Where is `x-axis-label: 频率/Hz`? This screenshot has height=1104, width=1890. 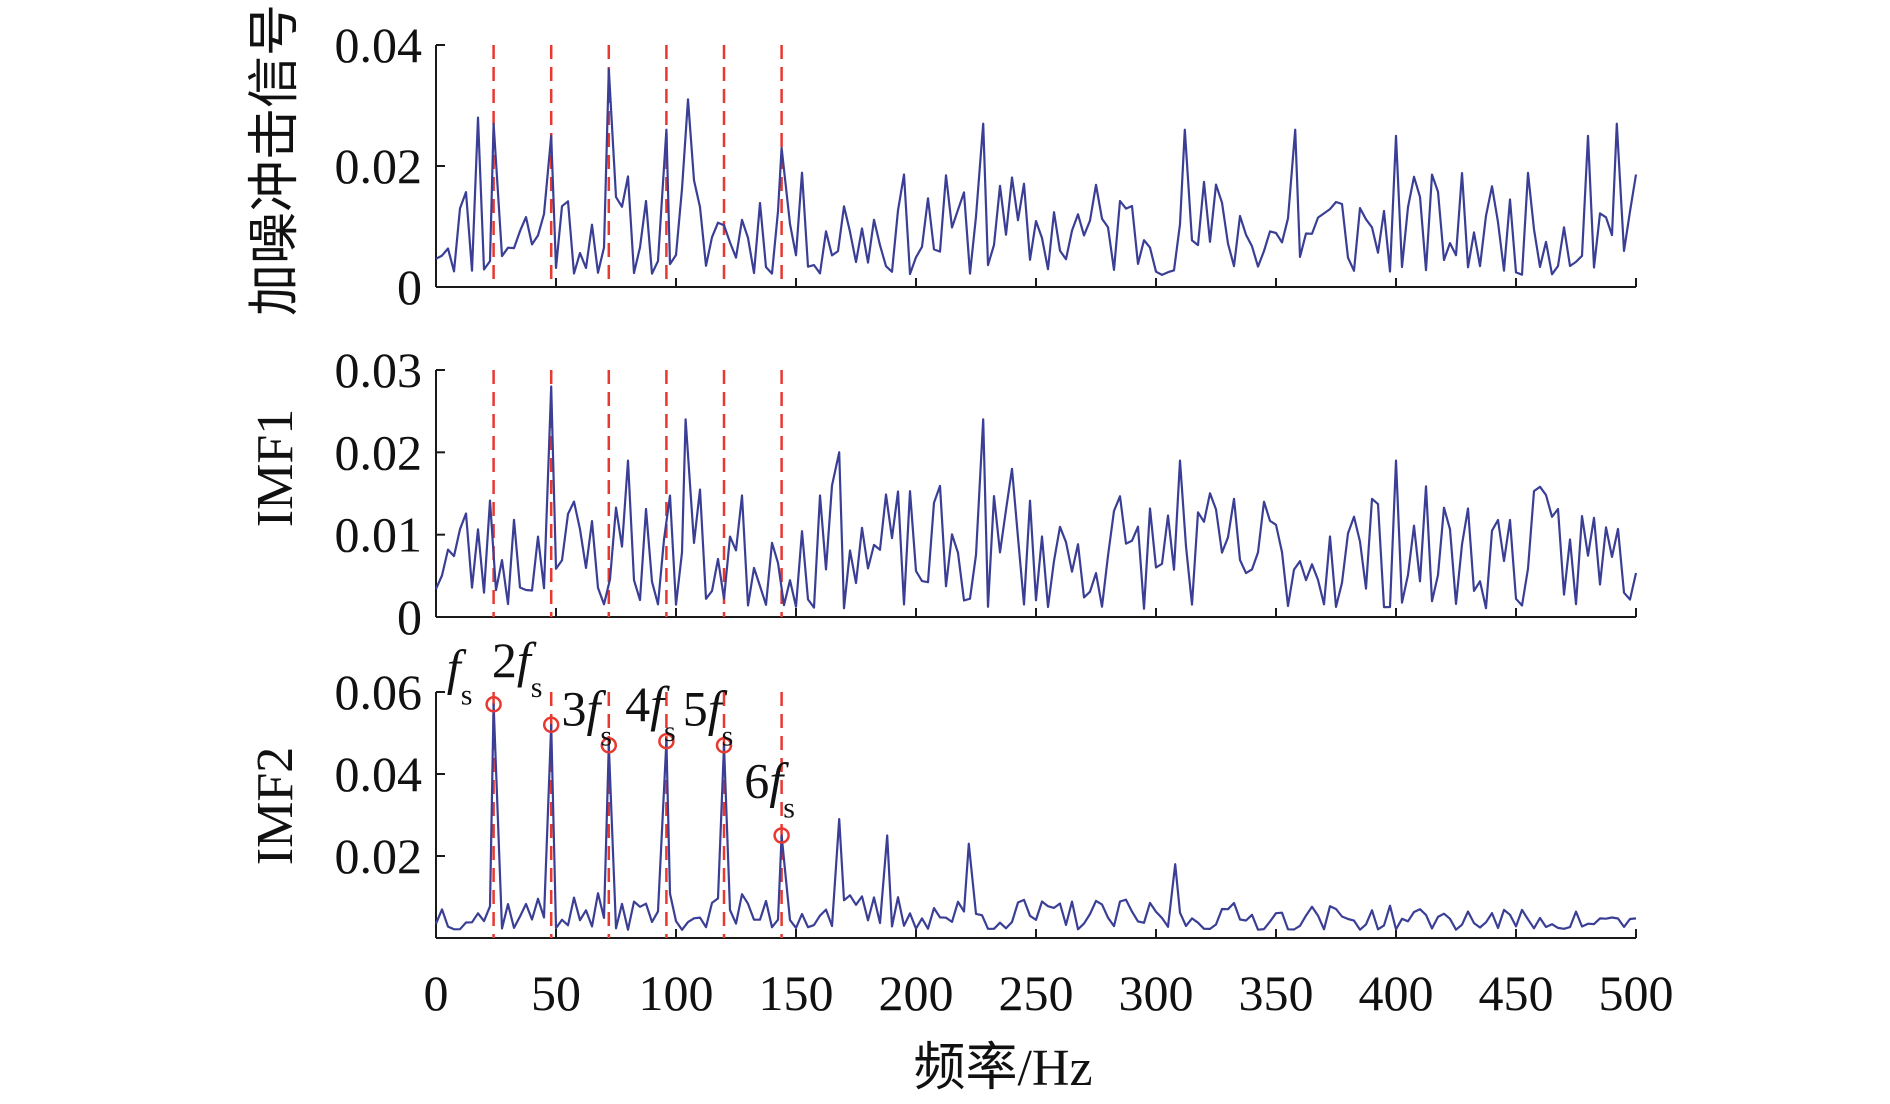 x-axis-label: 频率/Hz is located at coordinates (1002, 1068).